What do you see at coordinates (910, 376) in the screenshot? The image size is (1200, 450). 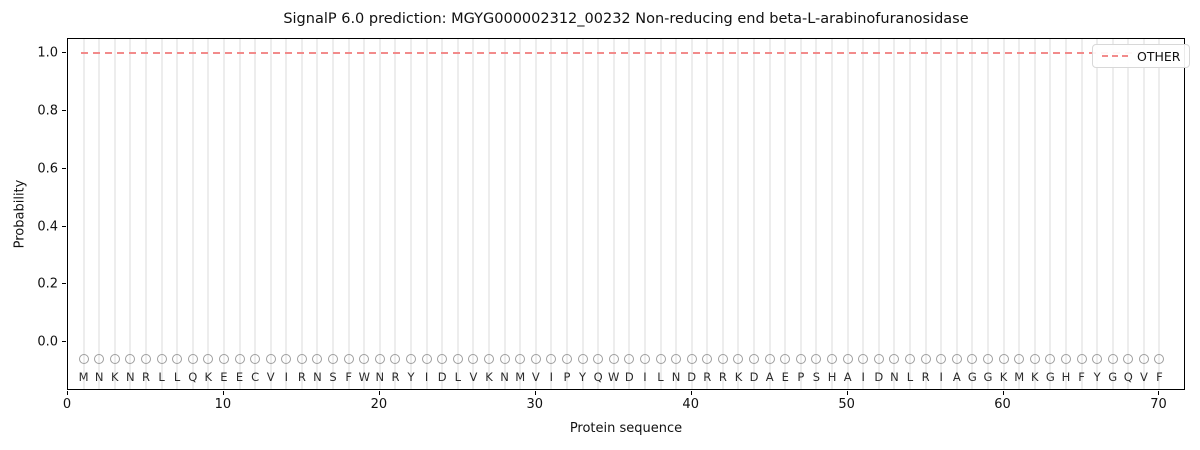 I see `residue-letter: L` at bounding box center [910, 376].